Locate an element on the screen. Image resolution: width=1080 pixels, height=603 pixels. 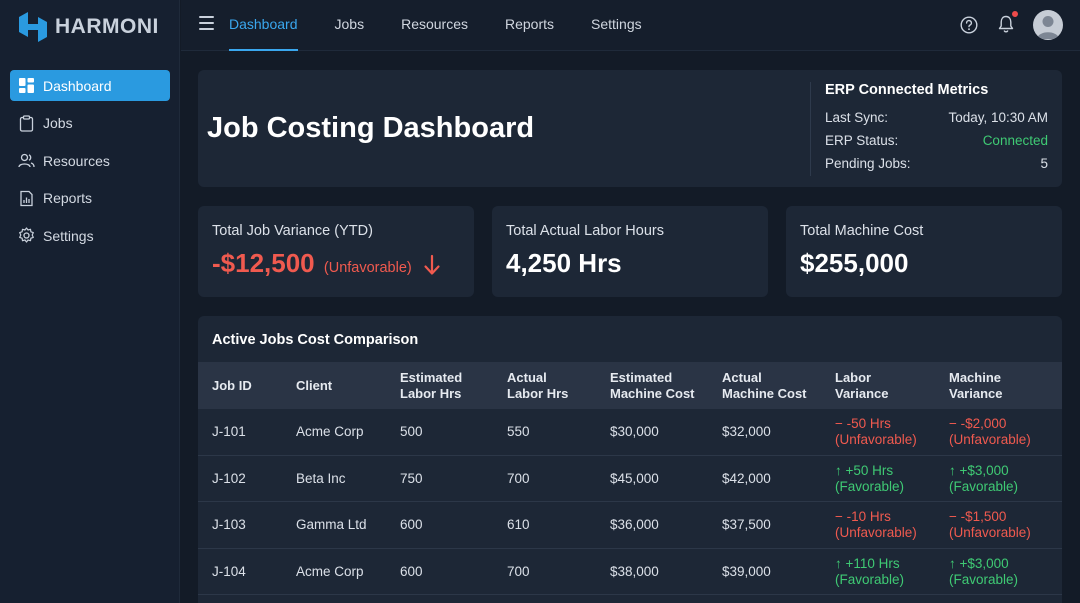
sidebar-item-dashboard: Dashboard is located at coordinates (90, 85).